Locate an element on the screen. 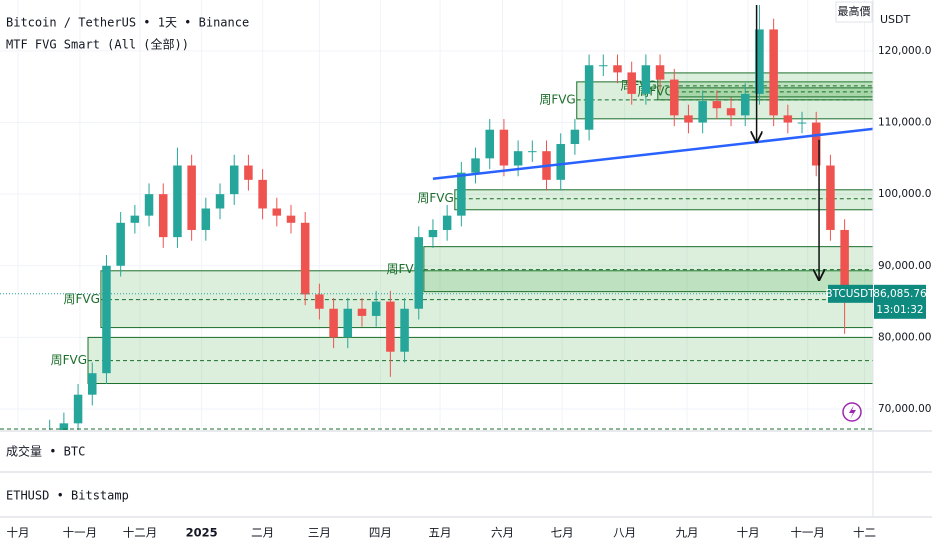  x-tick-label: 九月 is located at coordinates (687, 533).